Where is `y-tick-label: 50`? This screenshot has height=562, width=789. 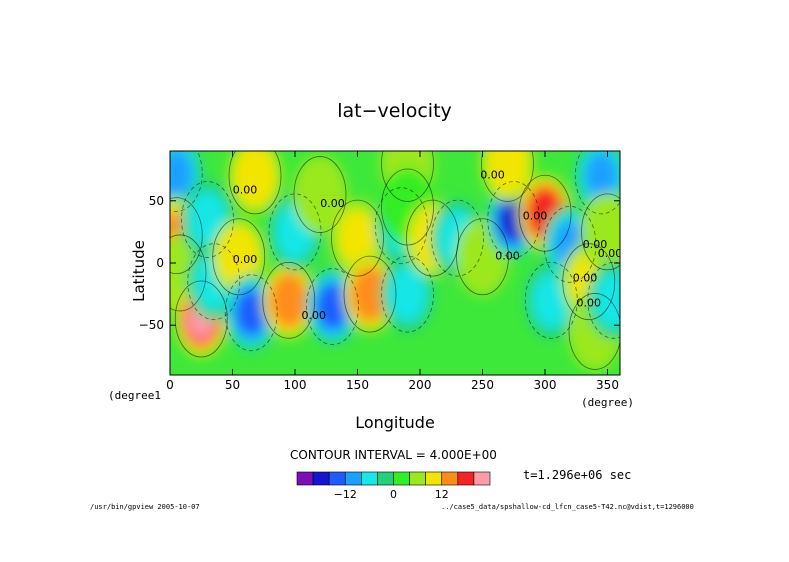
y-tick-label: 50 is located at coordinates (156, 201).